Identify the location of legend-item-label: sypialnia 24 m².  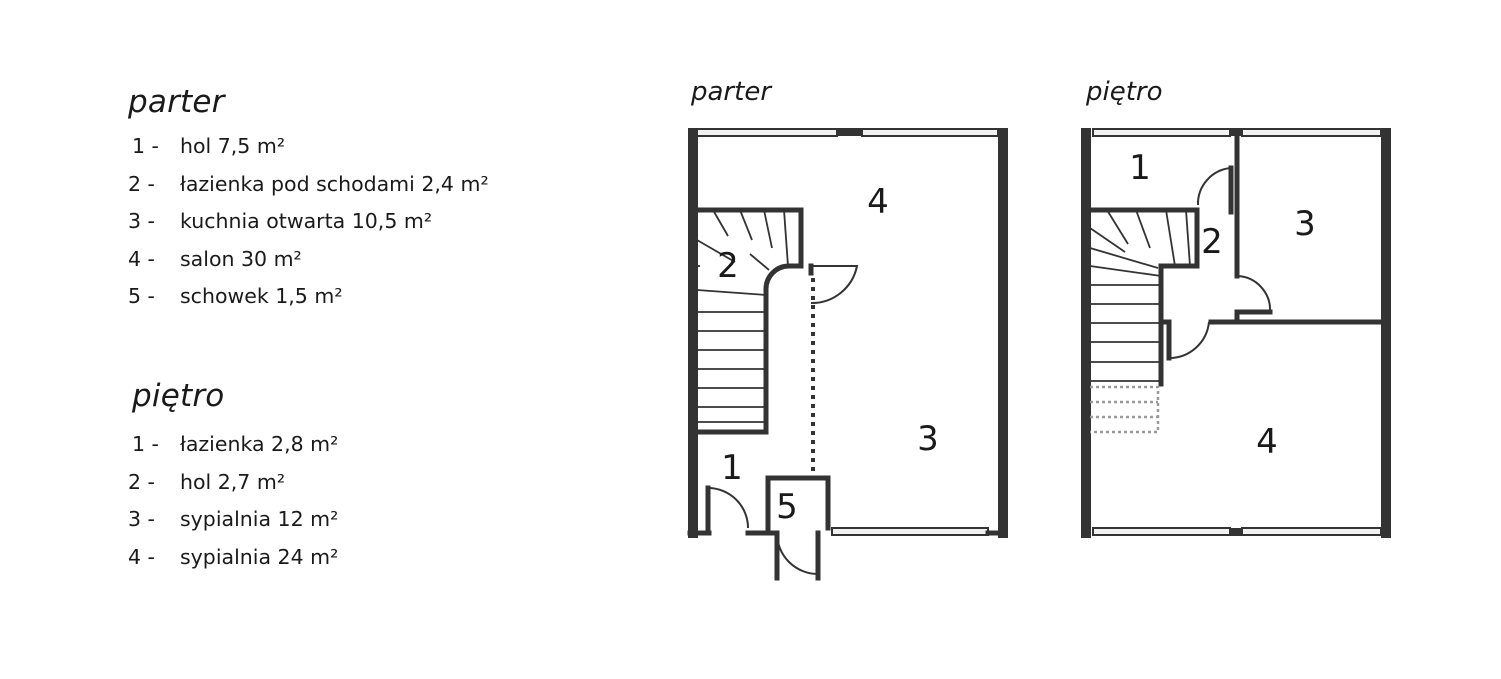
(259, 556).